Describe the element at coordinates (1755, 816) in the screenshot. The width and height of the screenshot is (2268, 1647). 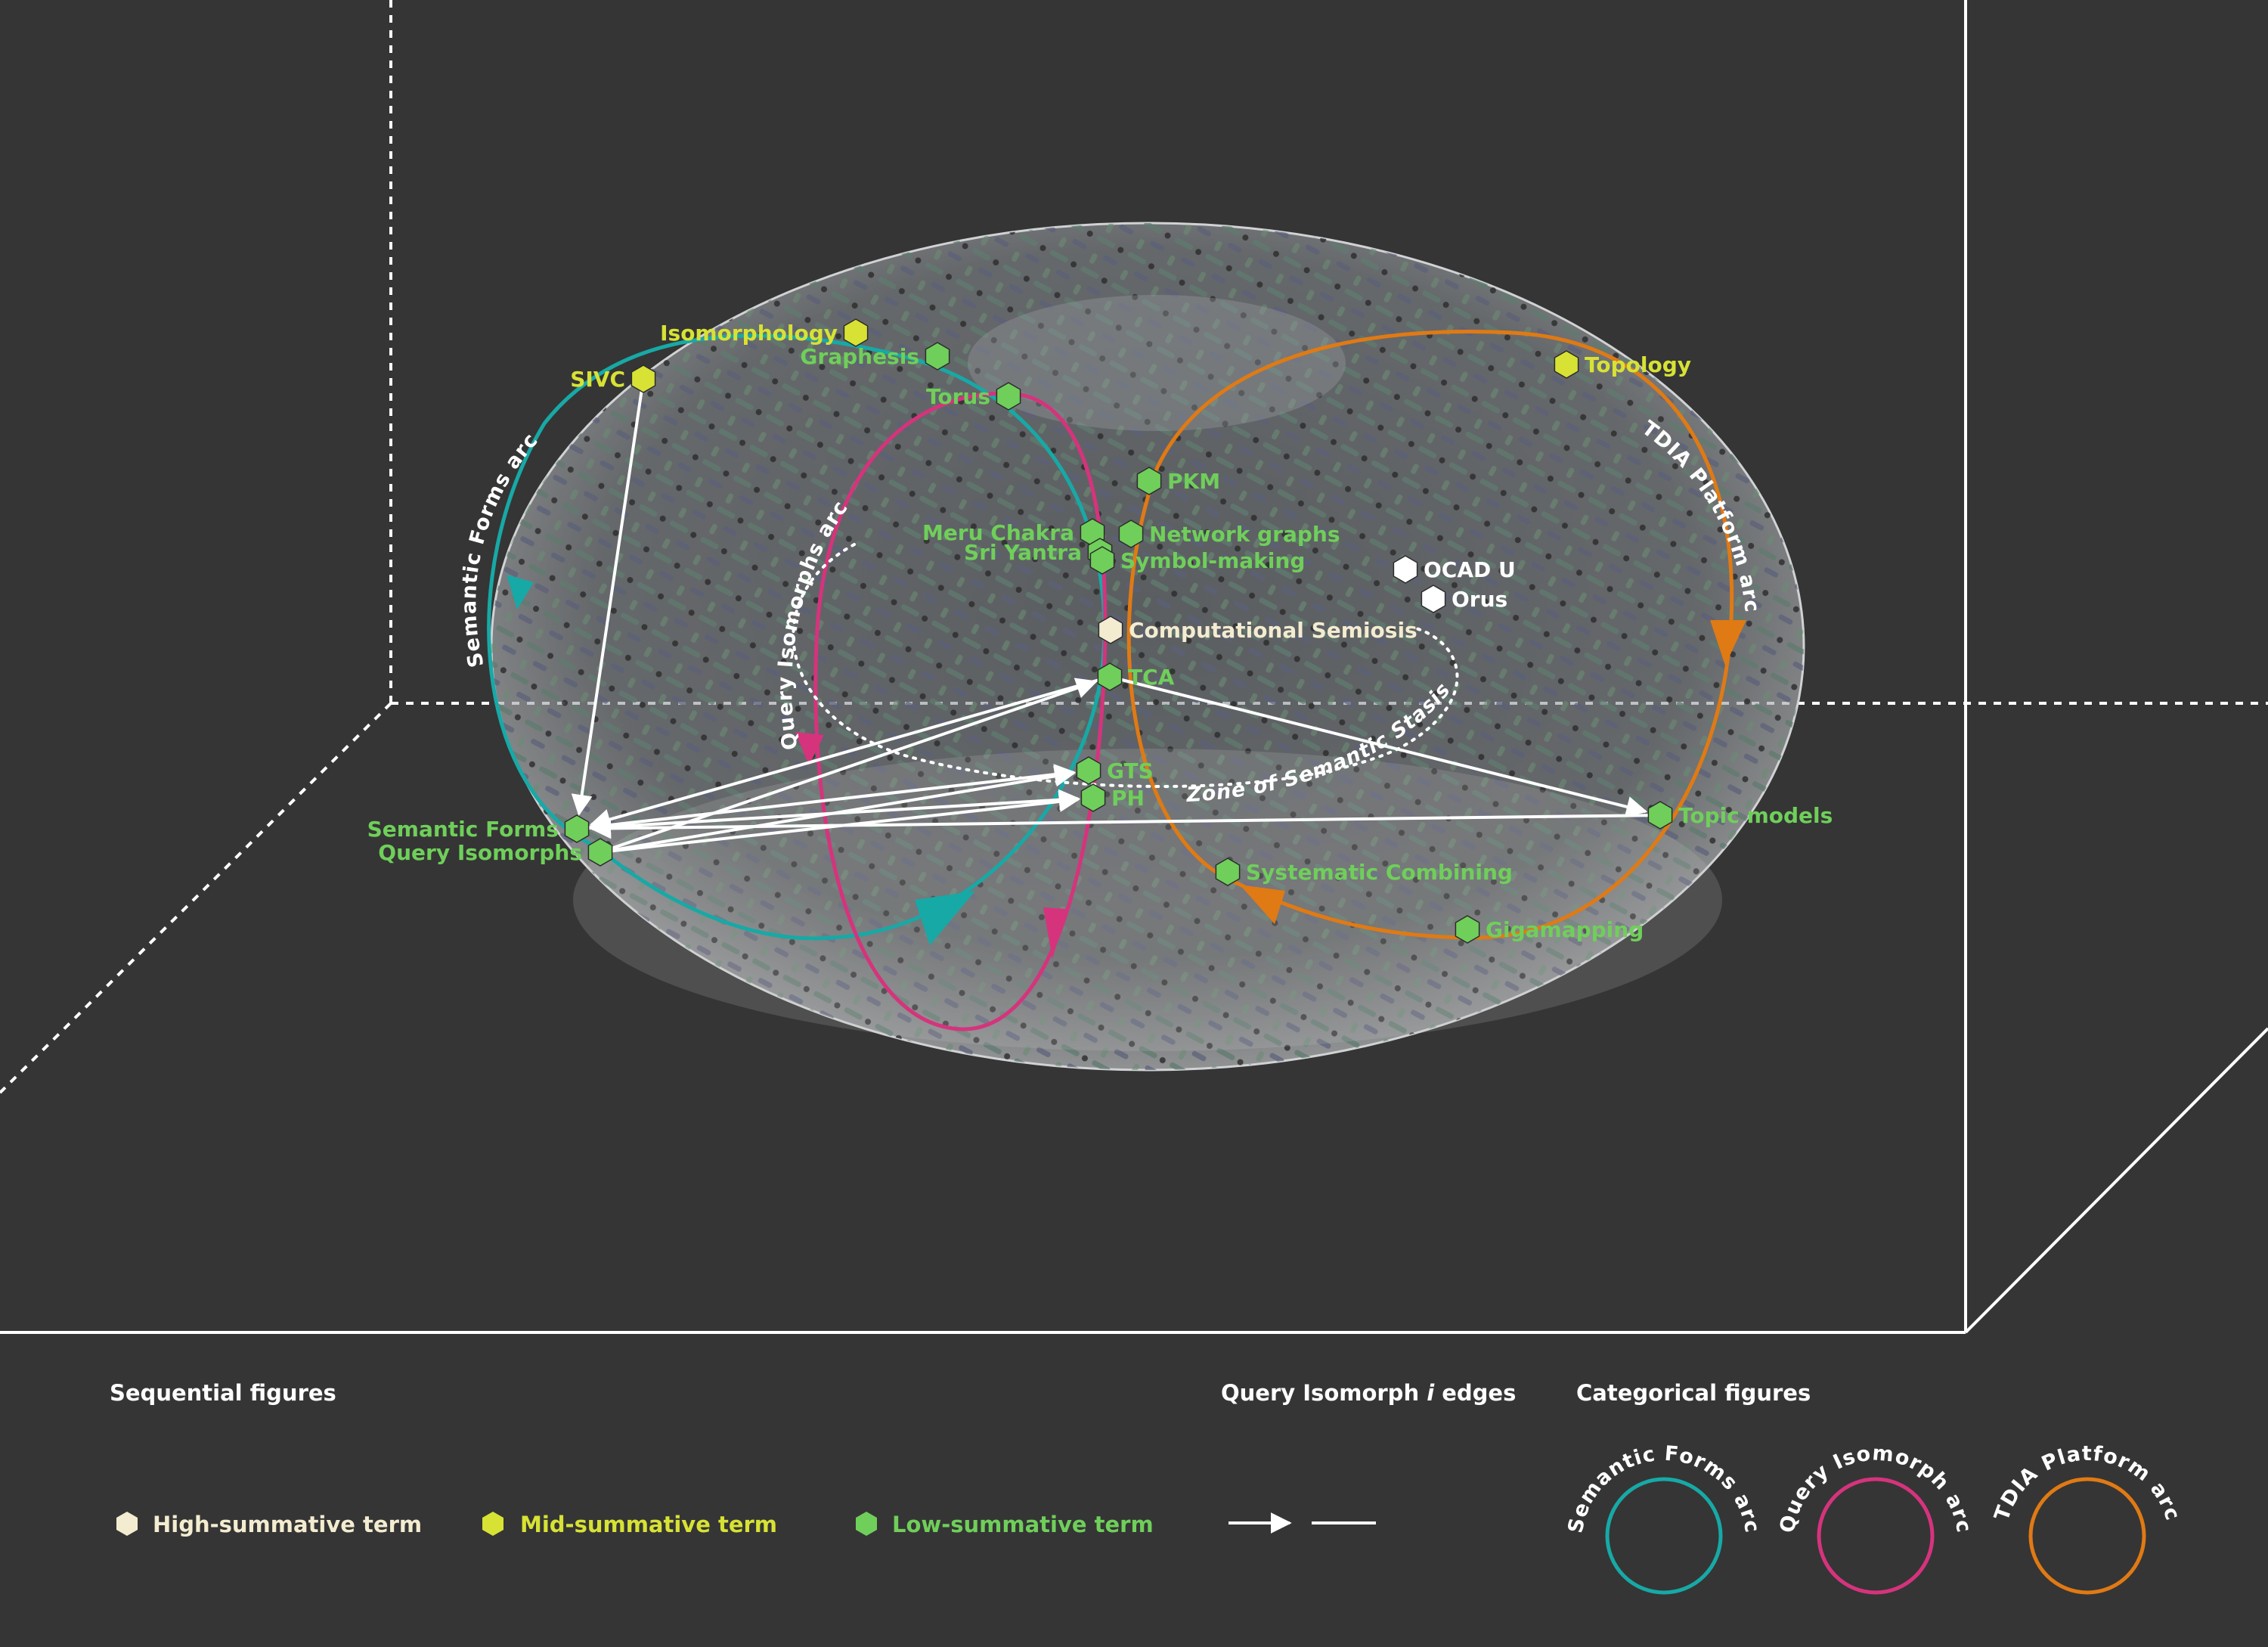
I see `node-label: Topic models` at that location.